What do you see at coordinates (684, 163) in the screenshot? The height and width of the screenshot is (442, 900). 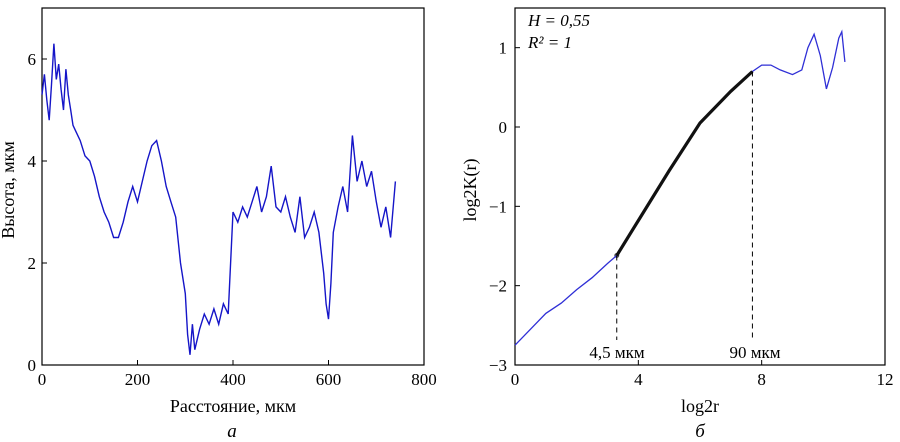 I see `panel-b-fit-segment` at bounding box center [684, 163].